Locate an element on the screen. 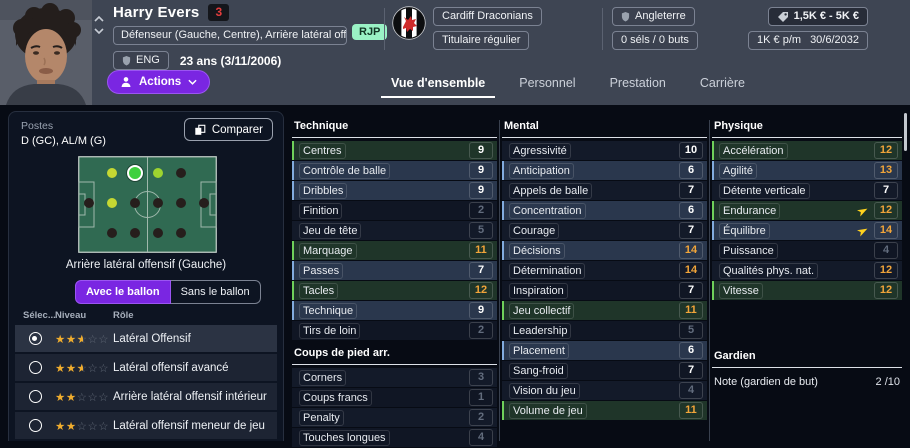 The height and width of the screenshot is (448, 910). actions-button: Actions is located at coordinates (159, 82).